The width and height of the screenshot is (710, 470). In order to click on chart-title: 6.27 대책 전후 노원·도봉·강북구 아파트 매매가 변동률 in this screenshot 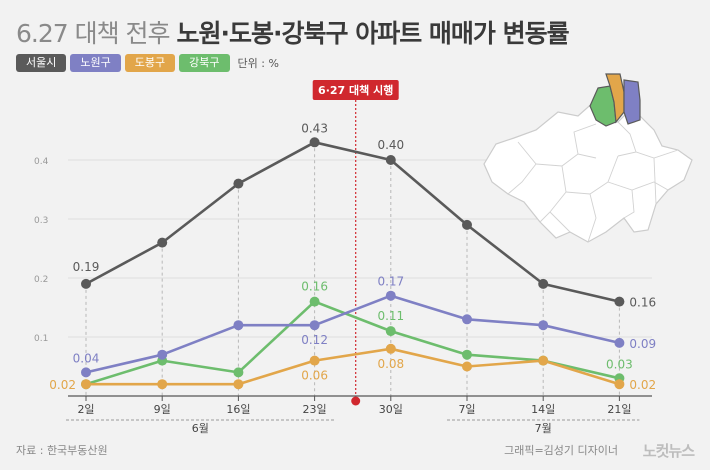, I will do `click(293, 32)`.